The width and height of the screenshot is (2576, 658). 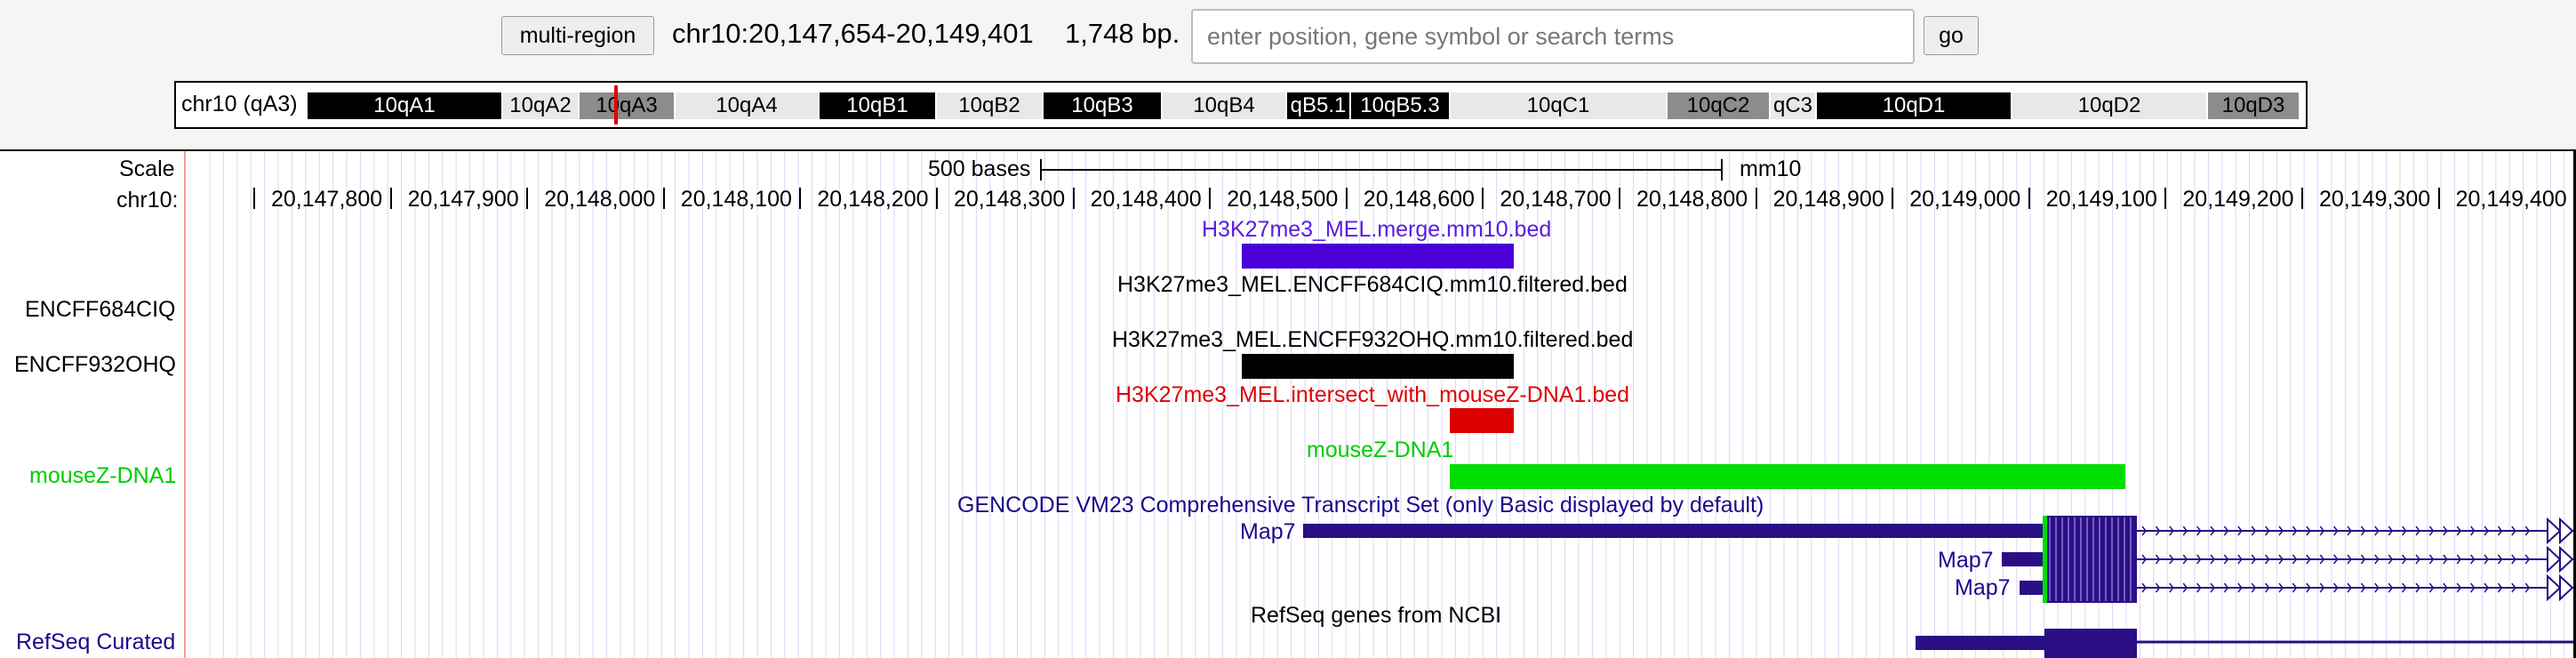 What do you see at coordinates (1381, 170) in the screenshot?
I see `scale-bar` at bounding box center [1381, 170].